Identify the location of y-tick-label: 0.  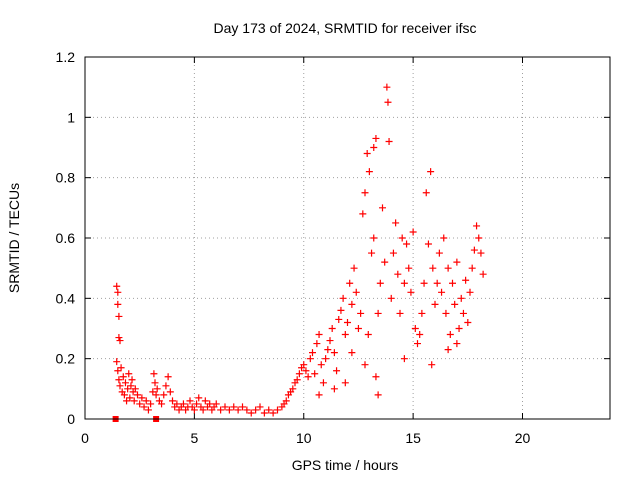
(71, 419).